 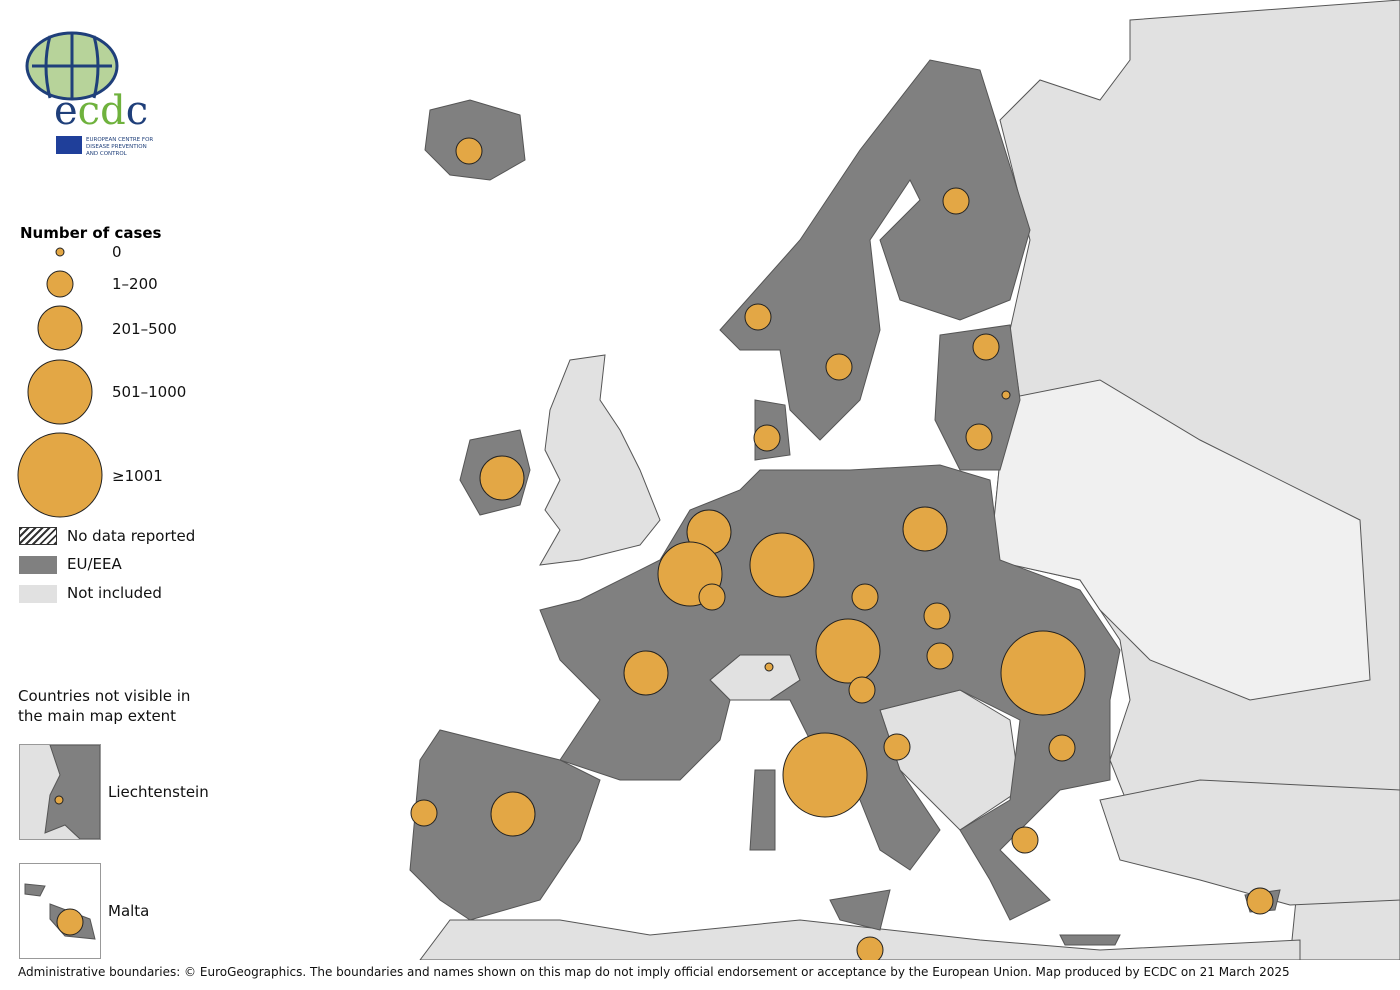 I want to click on inset-label-liechtenstein: Liechtenstein, so click(x=158, y=792).